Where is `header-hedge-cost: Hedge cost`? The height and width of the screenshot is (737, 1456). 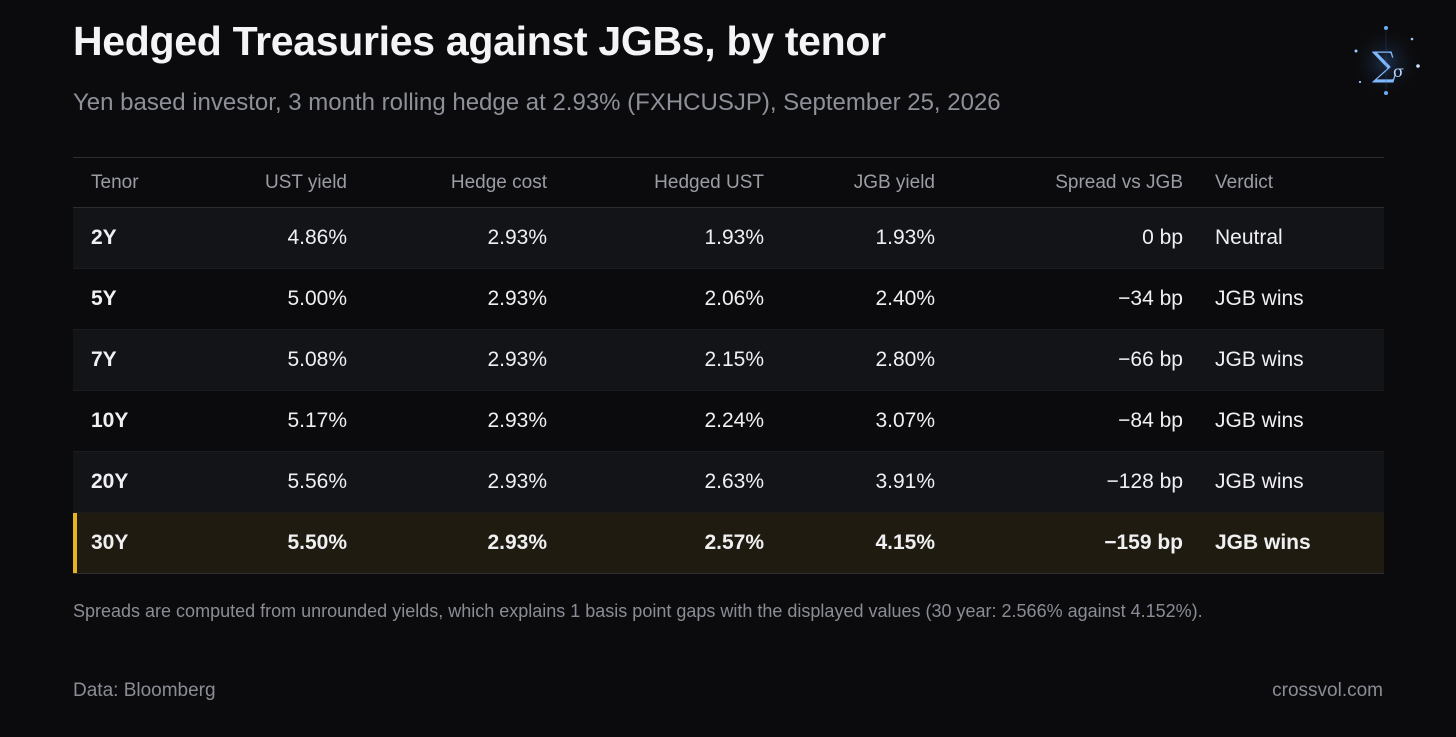 header-hedge-cost: Hedge cost is located at coordinates (498, 182).